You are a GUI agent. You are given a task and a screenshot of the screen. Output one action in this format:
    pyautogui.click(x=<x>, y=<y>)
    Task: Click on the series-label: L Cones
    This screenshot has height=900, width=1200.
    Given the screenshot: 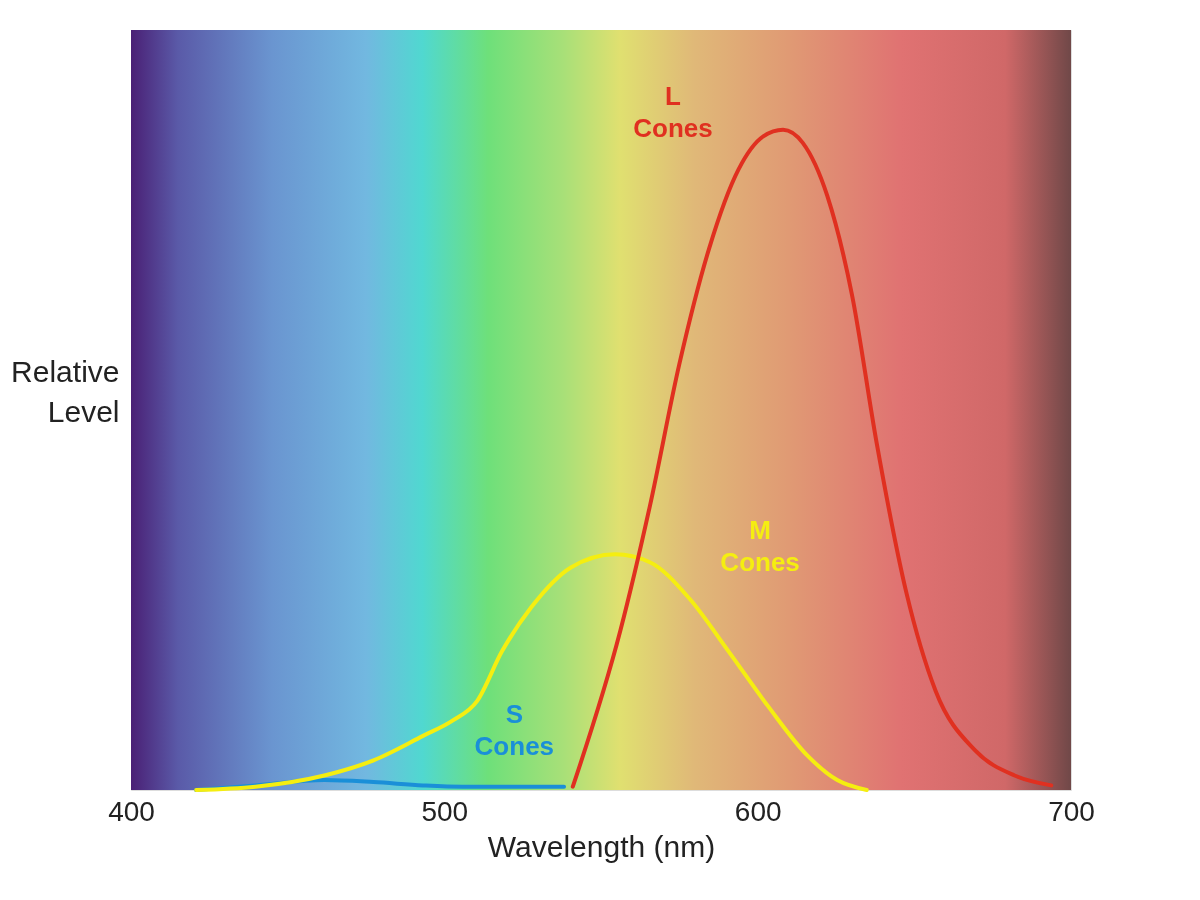 What is the action you would take?
    pyautogui.click(x=673, y=111)
    